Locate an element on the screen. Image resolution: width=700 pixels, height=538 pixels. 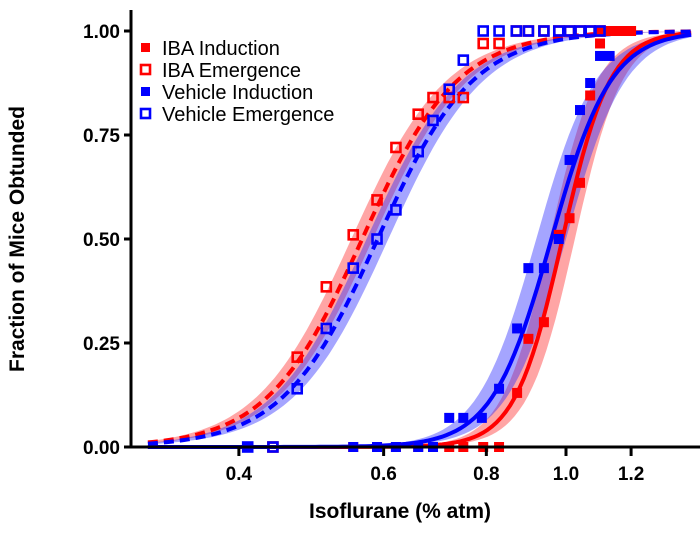
x-ticks: 0.4 0.6 0.8 1.0 1.2 is located at coordinates (435, 466).